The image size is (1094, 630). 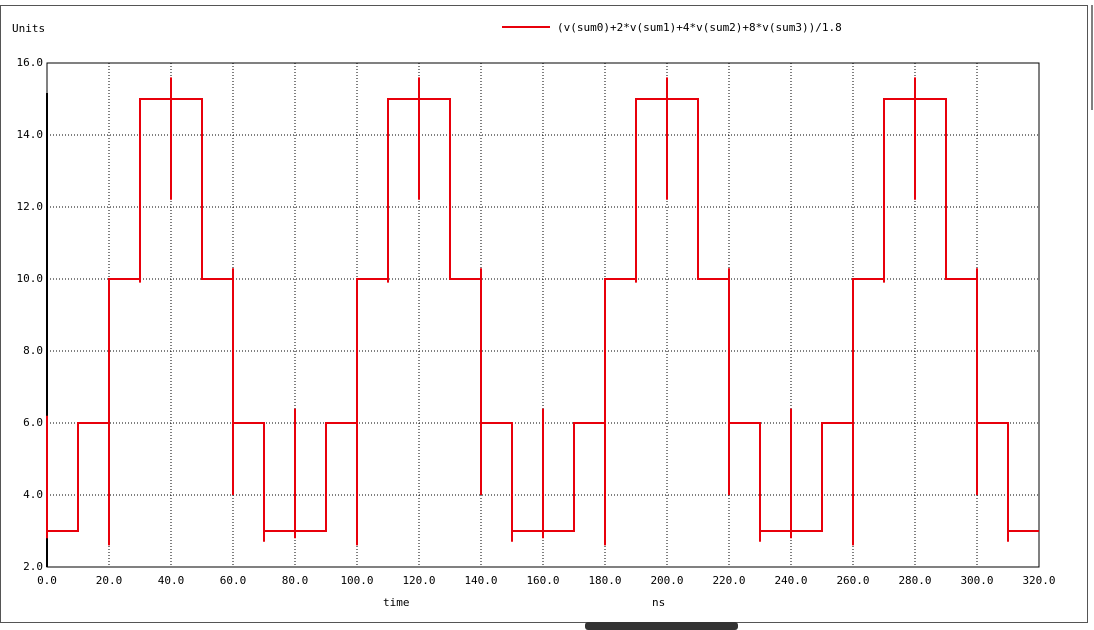 What do you see at coordinates (914, 580) in the screenshot?
I see `x-tick-label: 280.0` at bounding box center [914, 580].